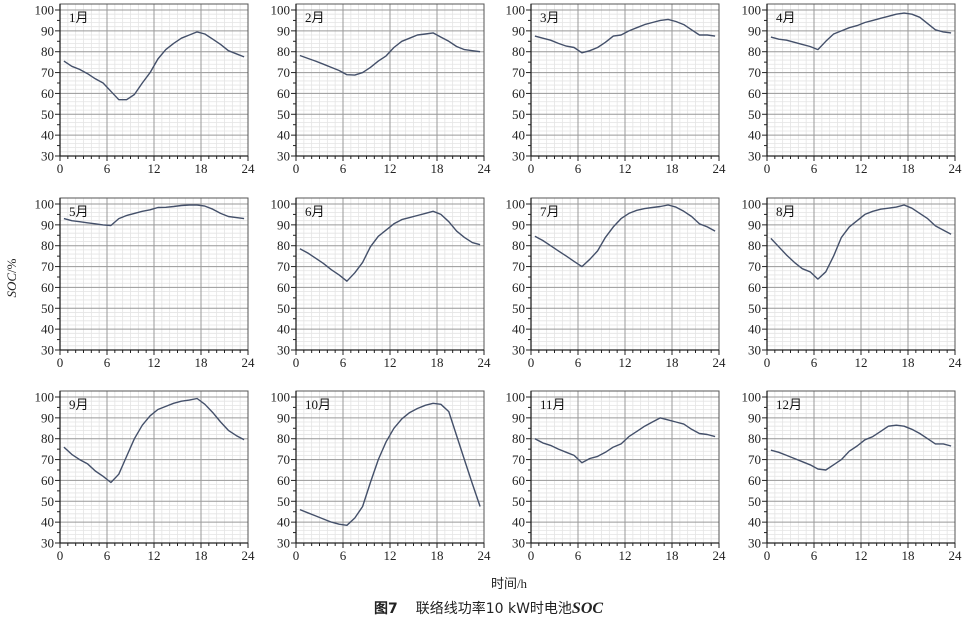 The image size is (977, 623). What do you see at coordinates (852, 477) in the screenshot?
I see `subplot-12: 0 6 12 18 24 30 40 50 60 70 80 90 100 12月` at bounding box center [852, 477].